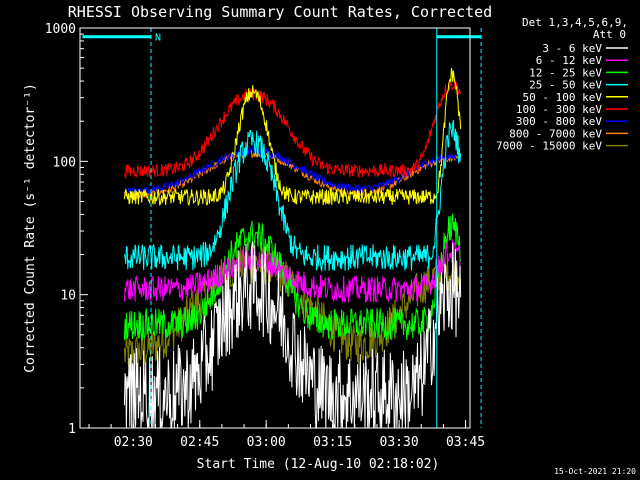 This screenshot has width=640, height=480. What do you see at coordinates (572, 48) in the screenshot?
I see `legend-label-0: 3 - 6 keV` at bounding box center [572, 48].